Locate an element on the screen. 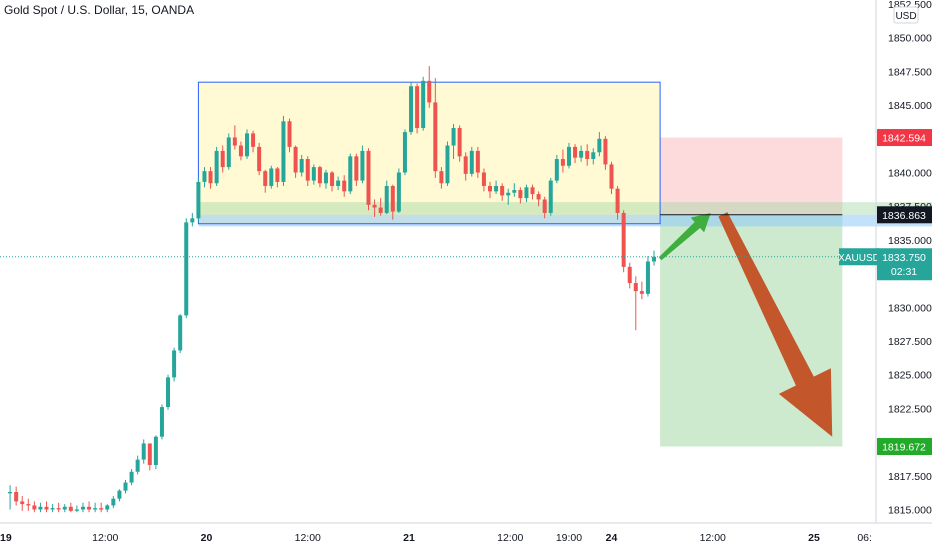 This screenshot has width=932, height=555. symbol-label: XAUUSD is located at coordinates (859, 258).